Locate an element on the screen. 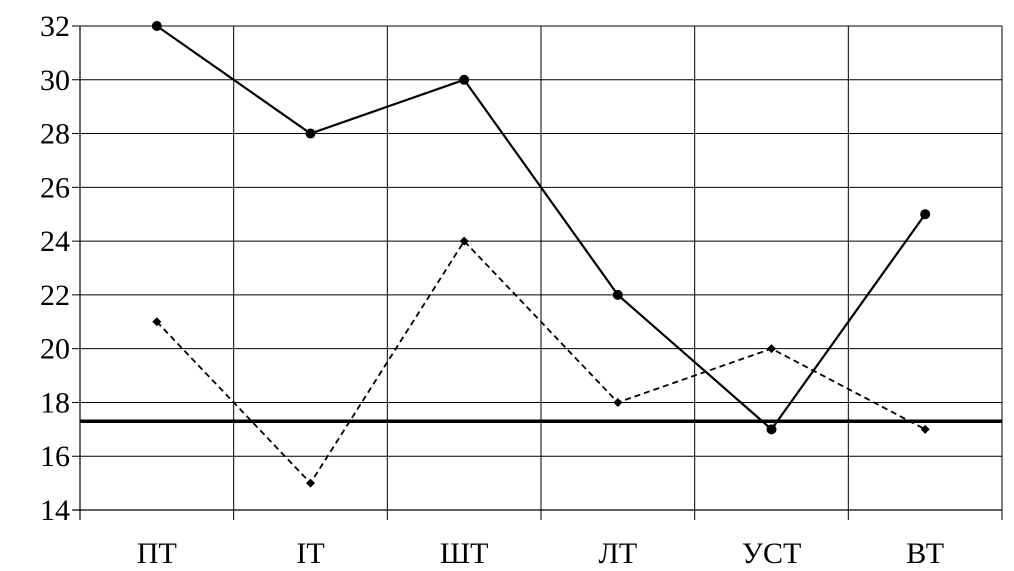 This screenshot has height=571, width=1014. x-tick-labels: ПТ ІТ ШТ ЛТ УСТ ВТ is located at coordinates (540, 553).